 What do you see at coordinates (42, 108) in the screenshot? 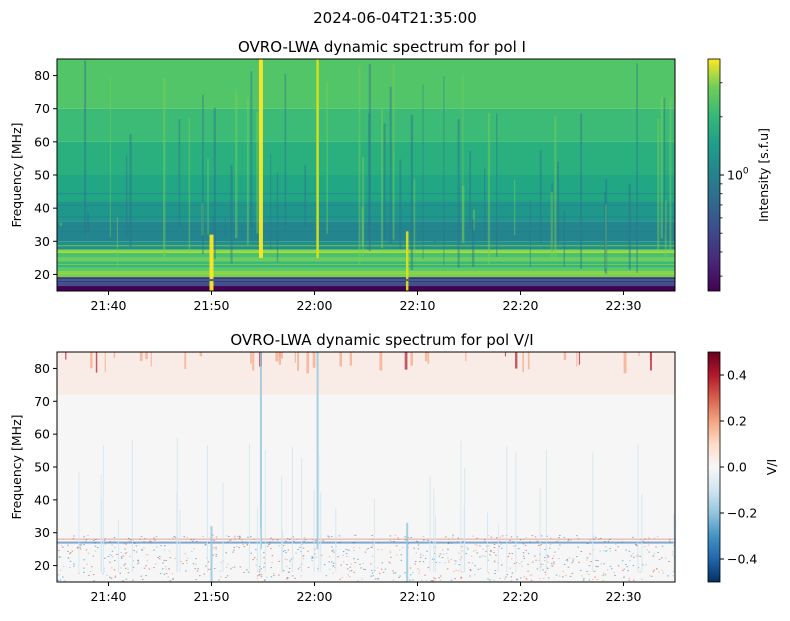
I see `y-tick-label: 70` at bounding box center [42, 108].